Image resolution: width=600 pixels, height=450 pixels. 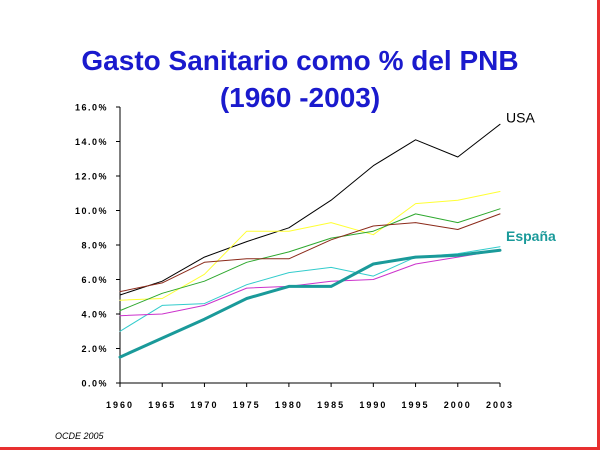 I want to click on x-tick-label: 1960, so click(x=120, y=405).